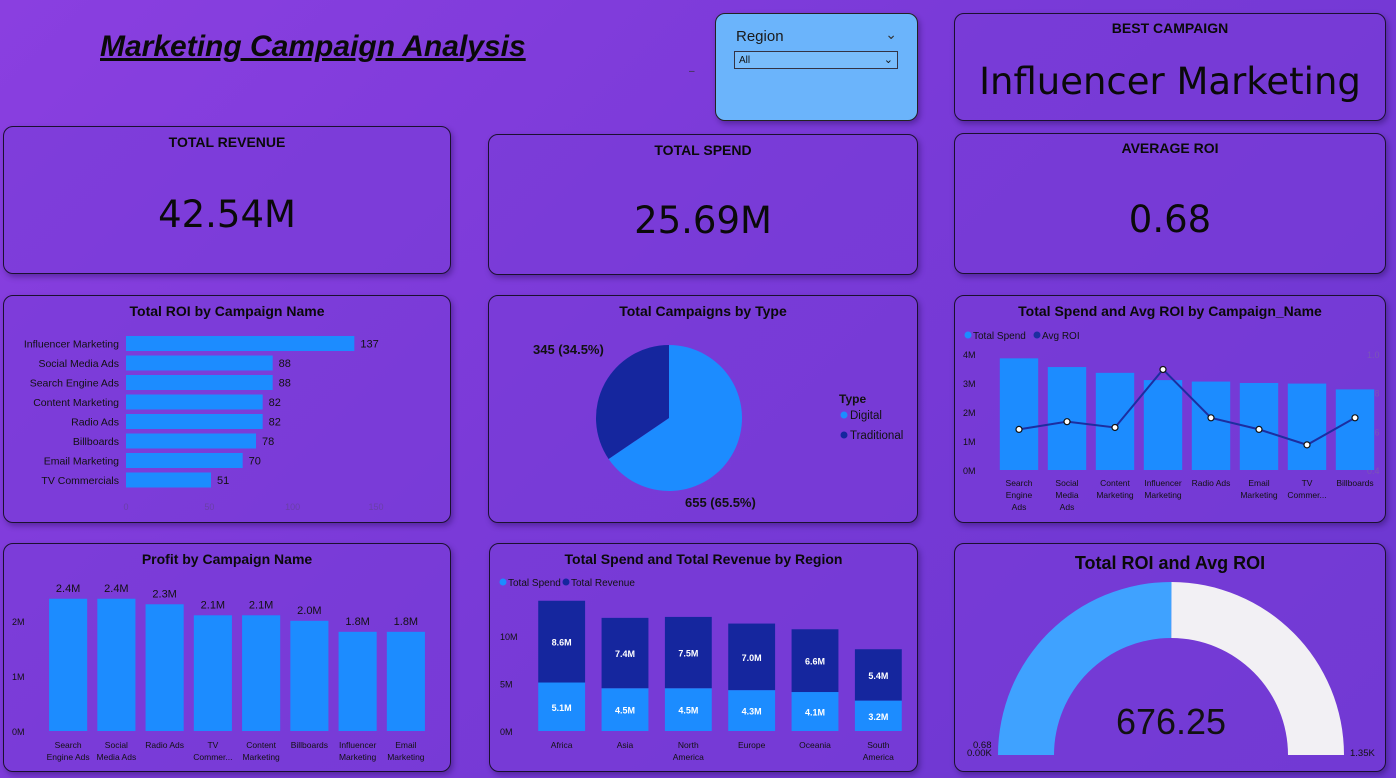 This screenshot has height=778, width=1396. What do you see at coordinates (1170, 81) in the screenshot?
I see `best-campaign-value: Influencer Marketing` at bounding box center [1170, 81].